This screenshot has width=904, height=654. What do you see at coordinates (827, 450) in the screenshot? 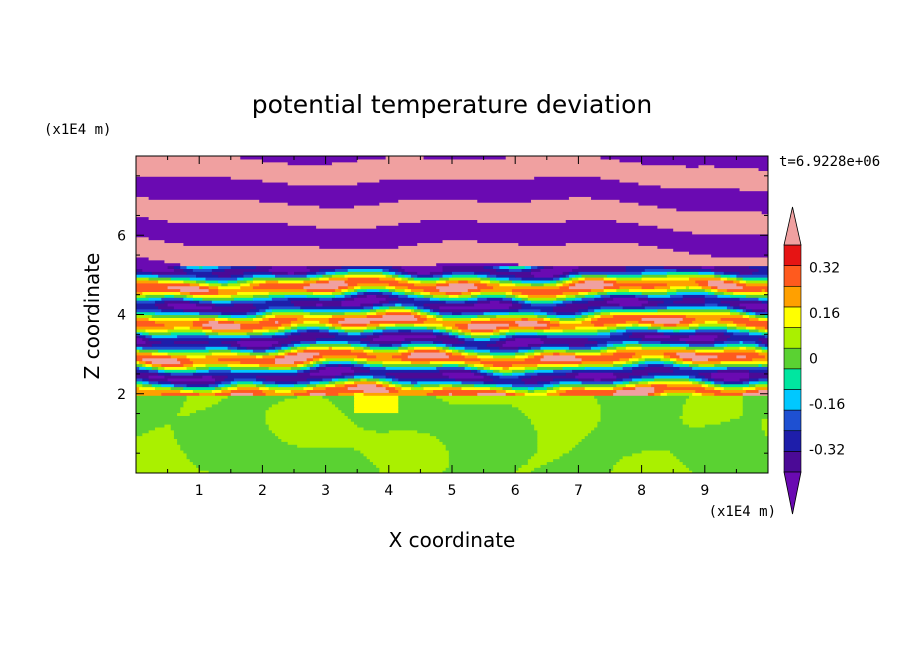
I see `colorbar-label: -0.32` at bounding box center [827, 450].